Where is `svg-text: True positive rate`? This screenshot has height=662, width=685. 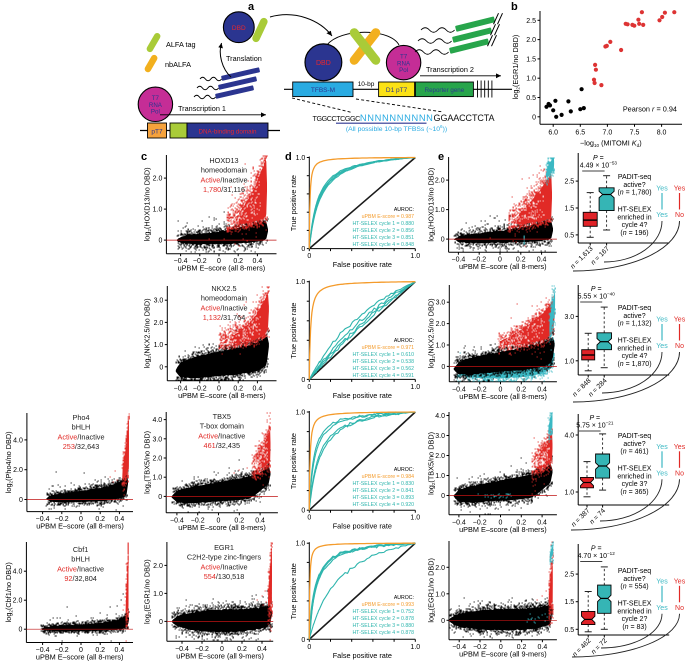 svg-text: True positive rate is located at coordinates (293, 330).